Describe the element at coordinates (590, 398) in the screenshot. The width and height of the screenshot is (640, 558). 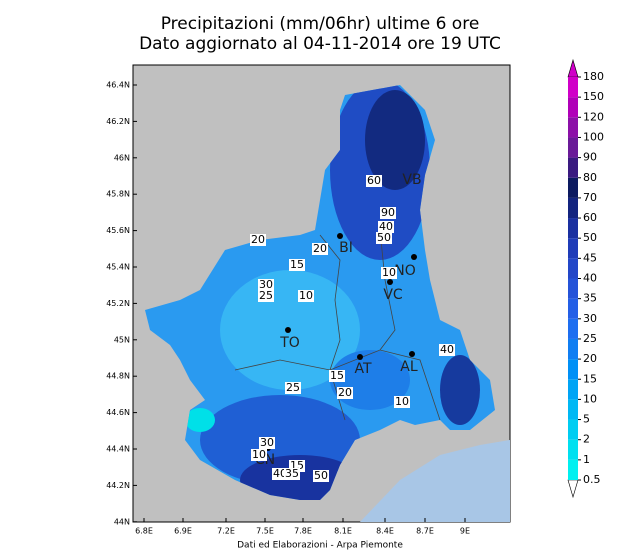
I see `colorbar-label: 10` at that location.